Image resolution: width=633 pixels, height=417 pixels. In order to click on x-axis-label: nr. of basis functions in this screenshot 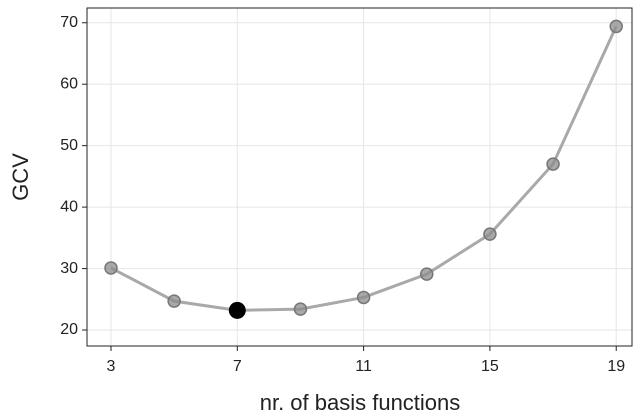, I will do `click(360, 402)`.